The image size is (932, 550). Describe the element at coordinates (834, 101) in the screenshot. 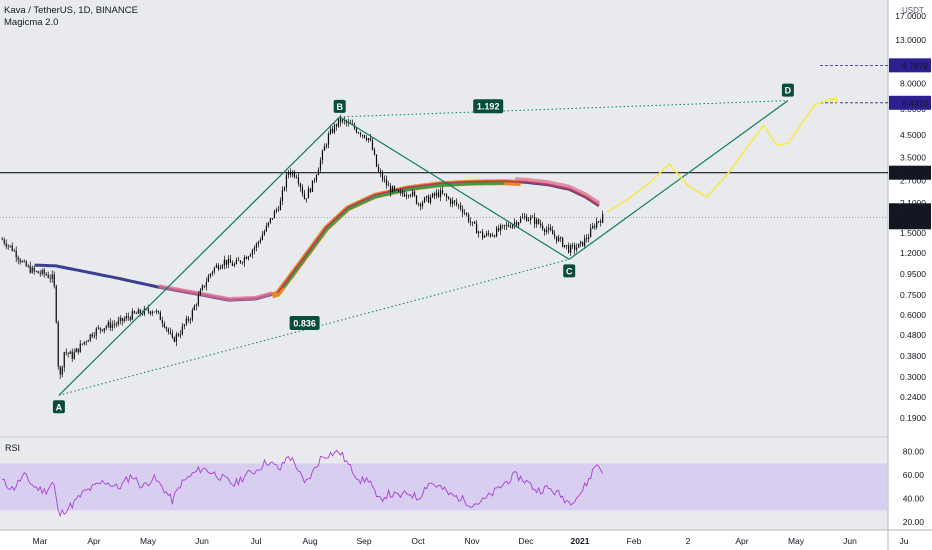

I see `projection-arrow` at that location.